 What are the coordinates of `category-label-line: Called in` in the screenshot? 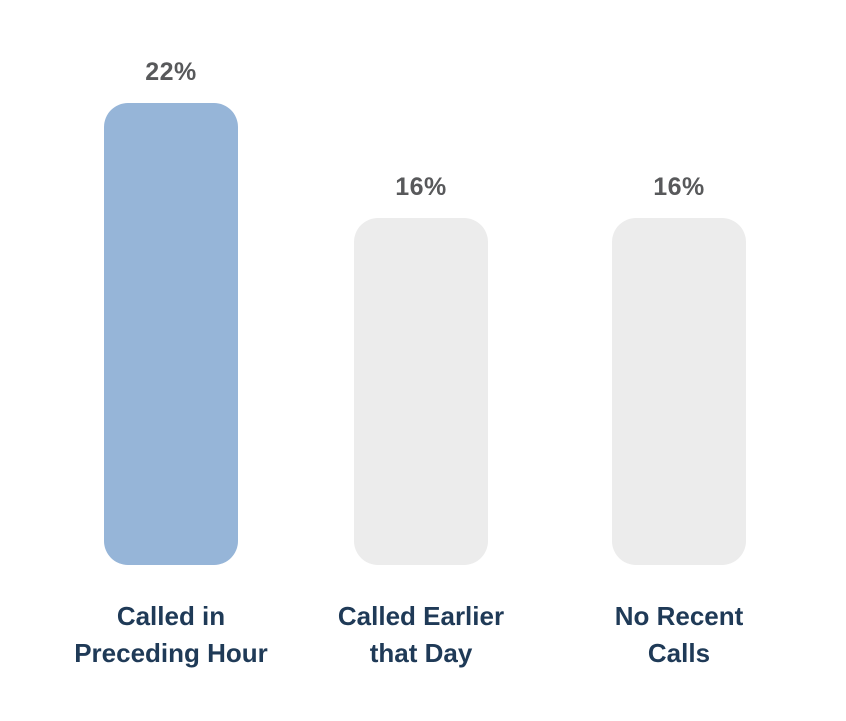 It's located at (171, 616).